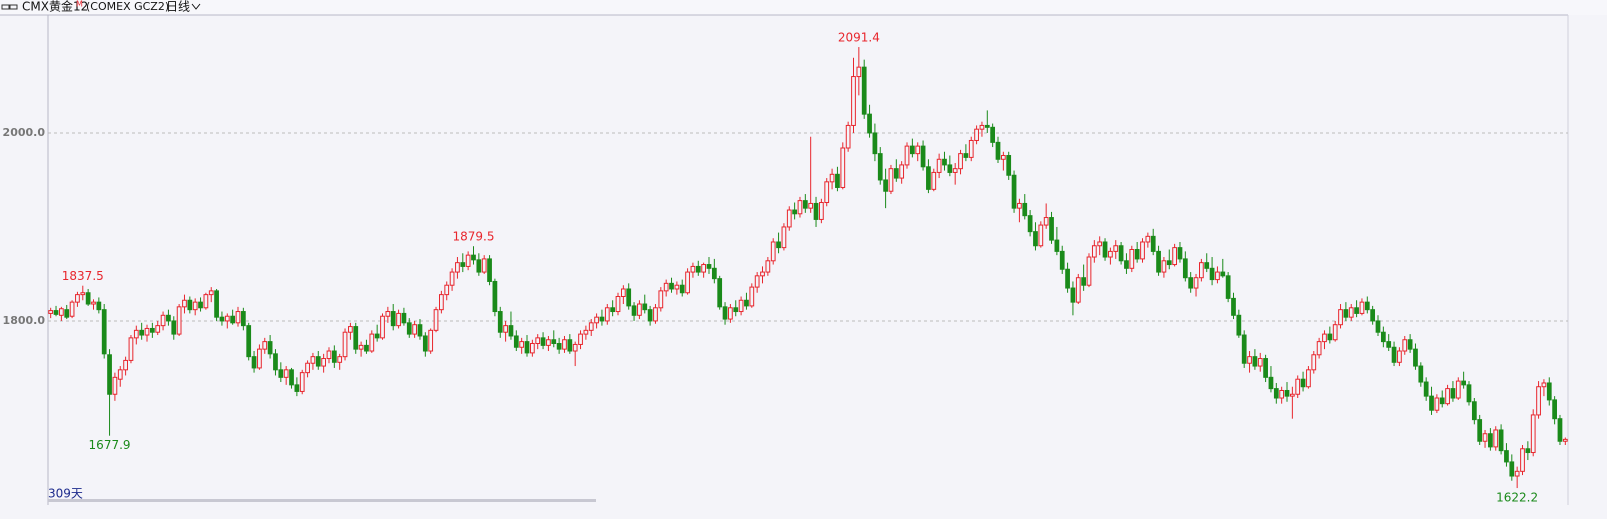 The width and height of the screenshot is (1607, 519). Describe the element at coordinates (322, 500) in the screenshot. I see `scrollbar` at that location.